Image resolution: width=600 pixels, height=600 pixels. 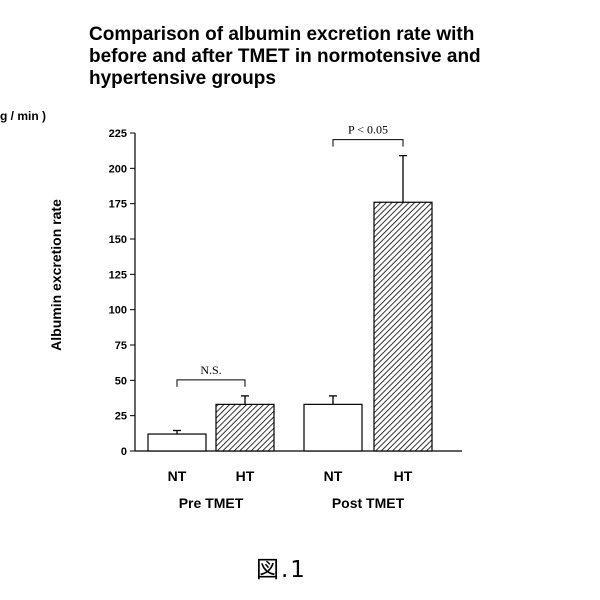 I want to click on y-tick-label: 225, so click(x=118, y=134).